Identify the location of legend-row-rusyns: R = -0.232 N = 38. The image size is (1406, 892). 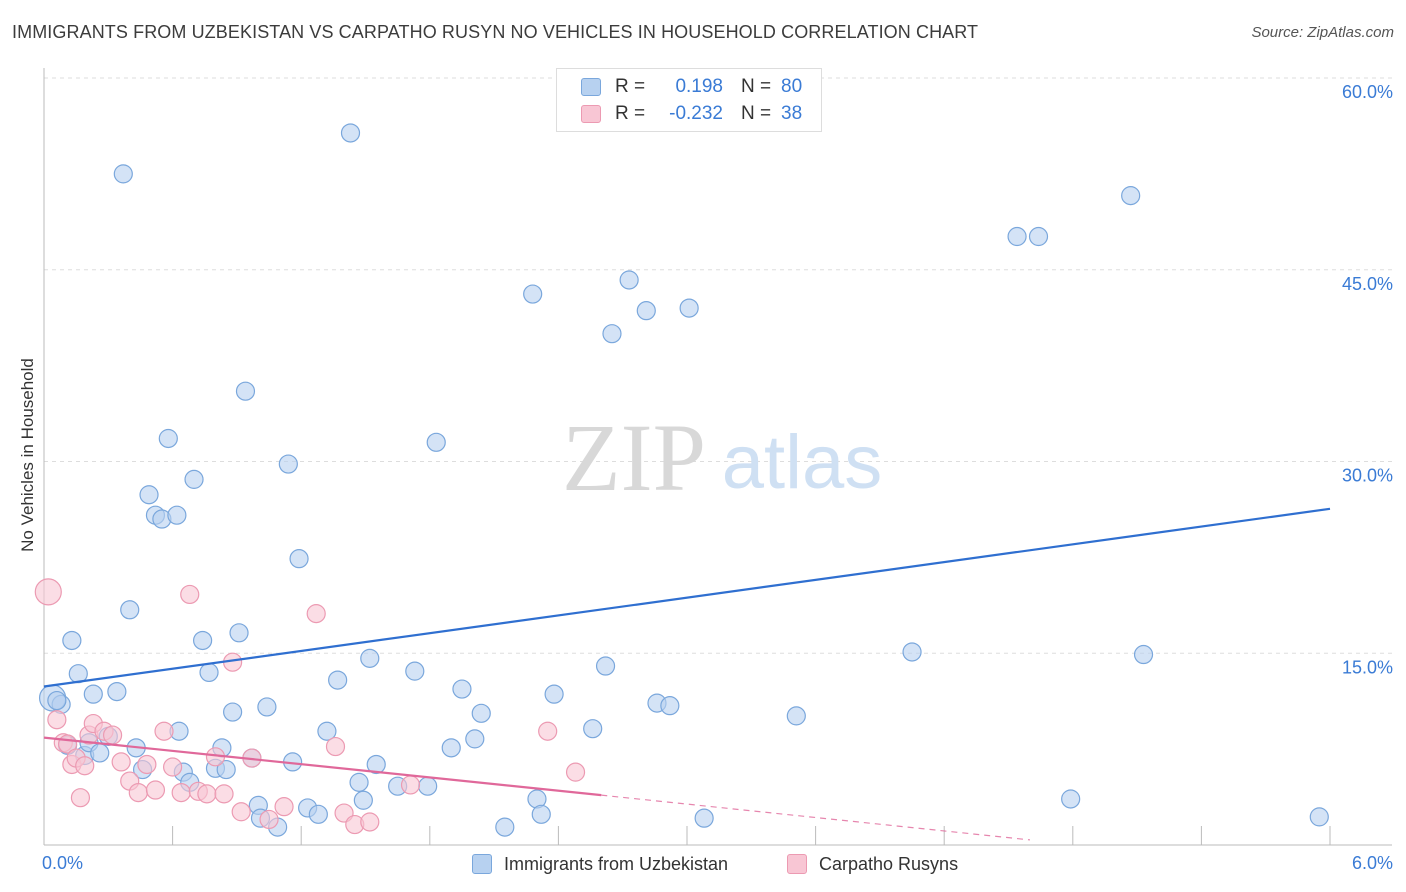
(691, 114).